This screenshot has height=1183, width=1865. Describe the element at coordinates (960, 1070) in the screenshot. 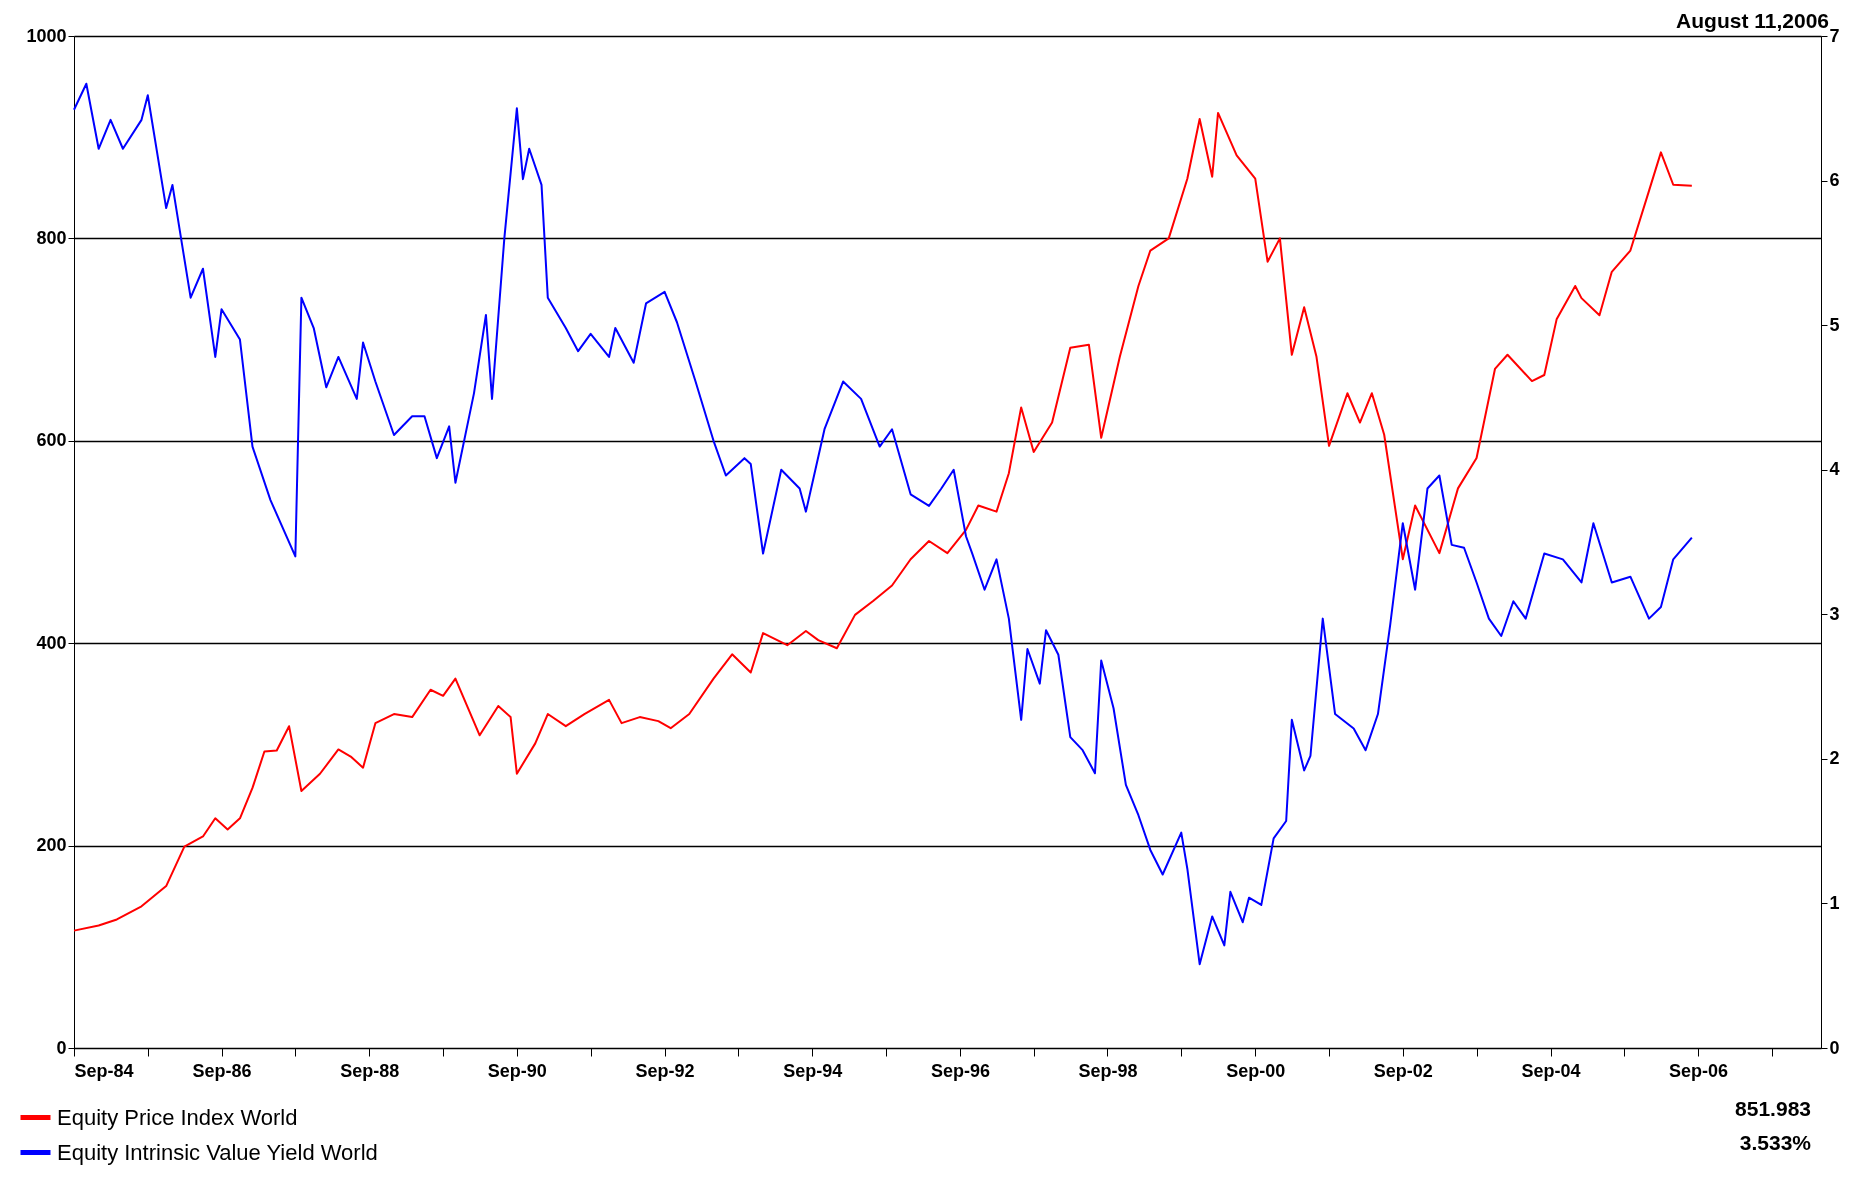

I see `x-tick-label: Sep-96` at that location.